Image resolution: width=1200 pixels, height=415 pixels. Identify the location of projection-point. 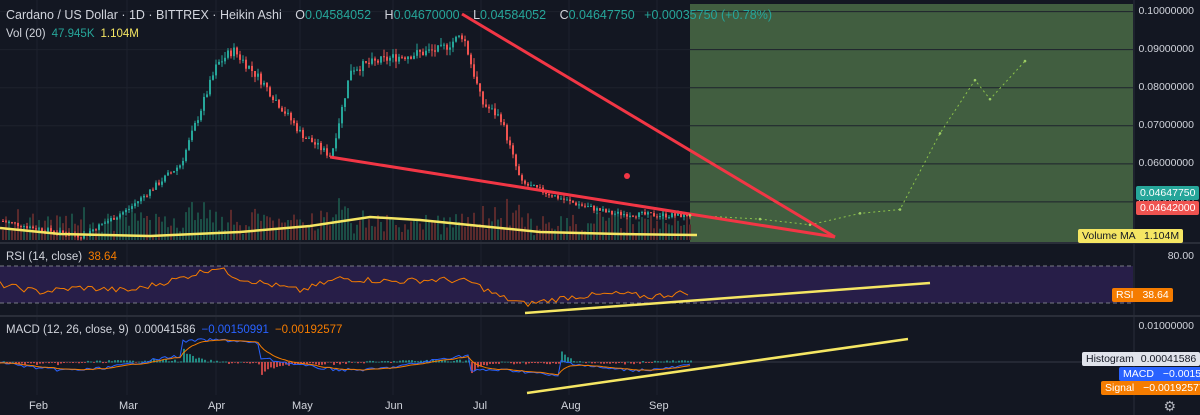
(810, 225).